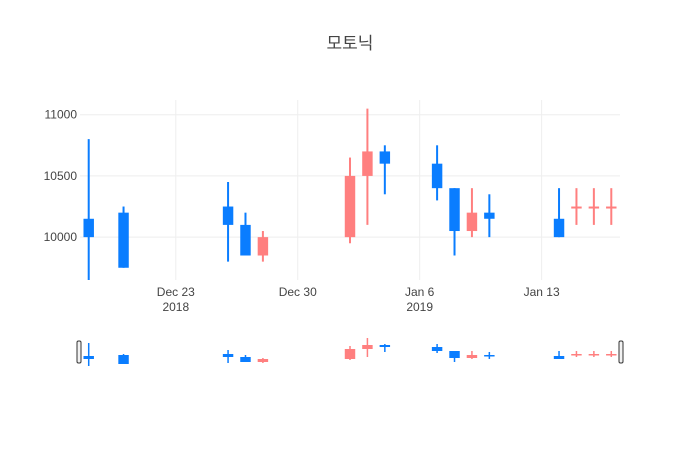 This screenshot has width=700, height=450. Describe the element at coordinates (350, 44) in the screenshot. I see `chart-title: 모토닉` at that location.